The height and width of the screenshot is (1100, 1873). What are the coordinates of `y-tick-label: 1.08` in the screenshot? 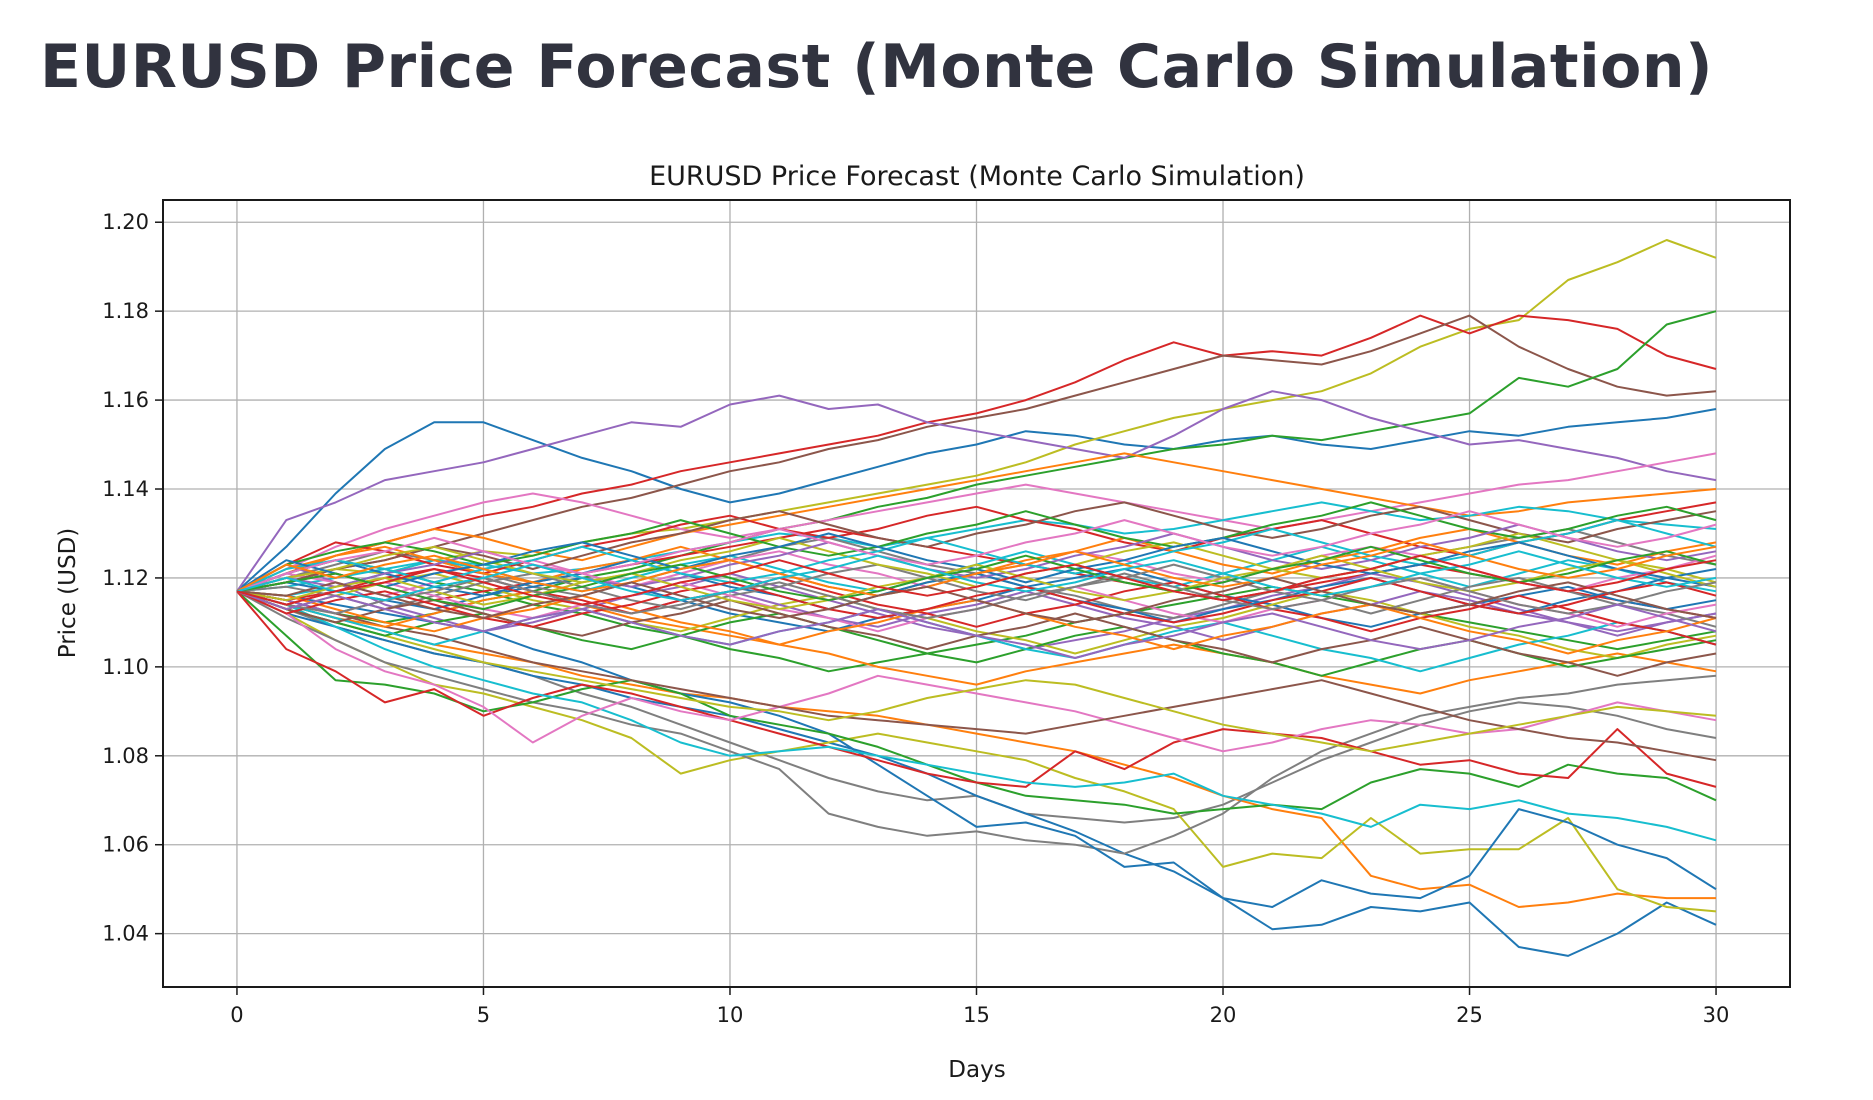 It's located at (125, 756).